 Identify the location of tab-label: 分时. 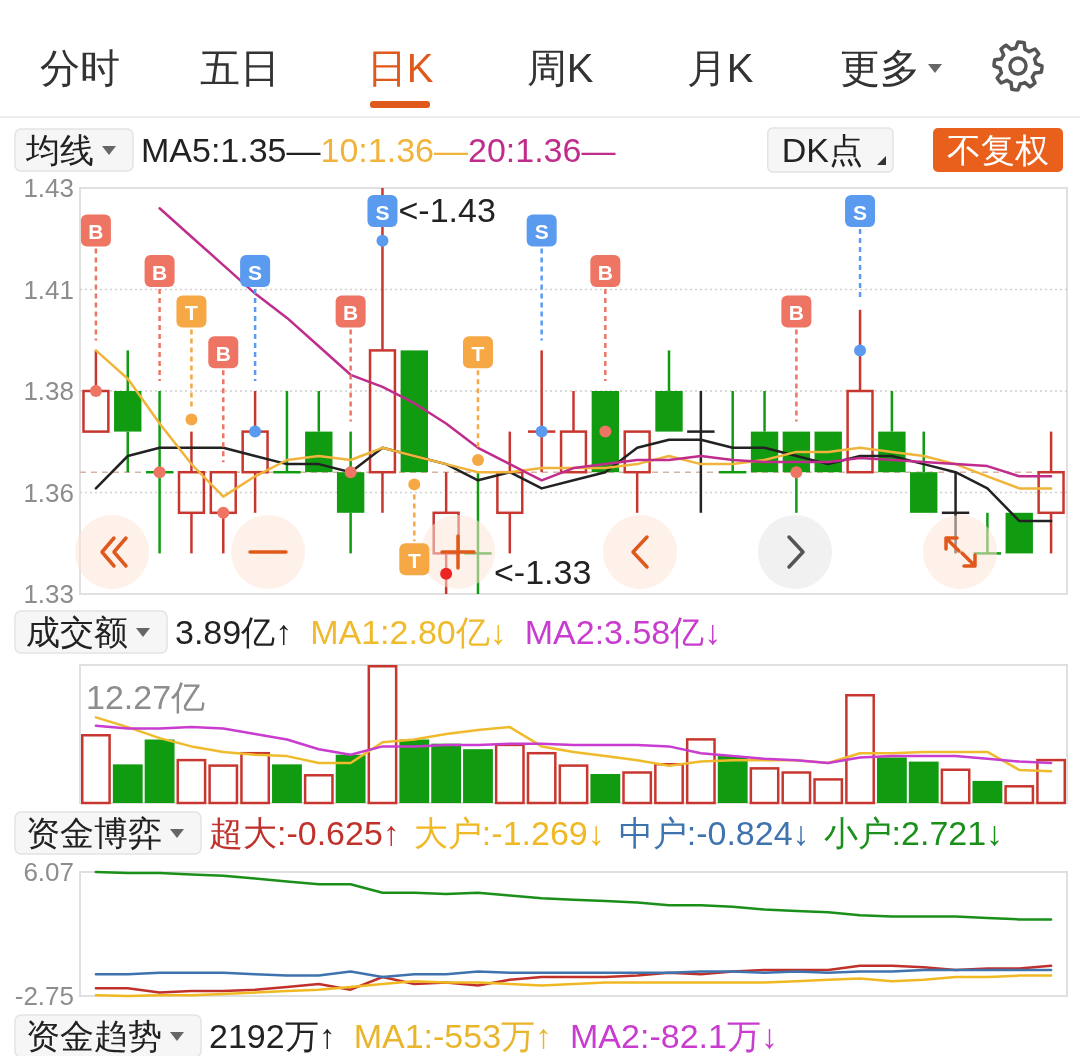
(80, 68).